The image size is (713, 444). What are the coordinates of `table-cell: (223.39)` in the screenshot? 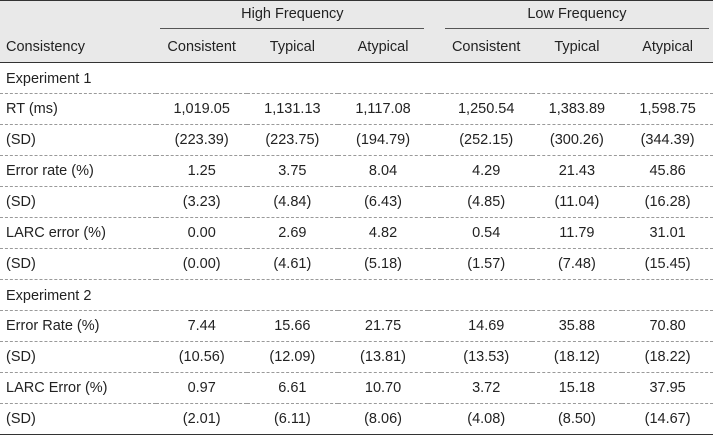 It's located at (202, 140).